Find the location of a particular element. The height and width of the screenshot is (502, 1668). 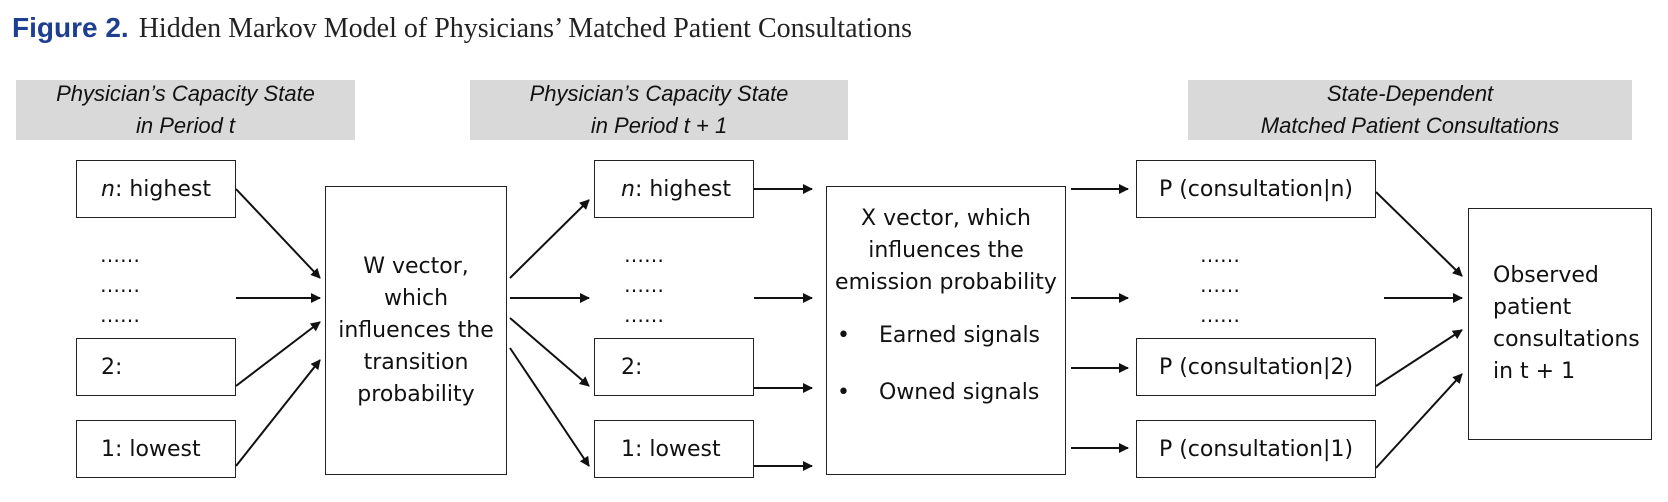

state-t1-lowest: 1: lowest is located at coordinates (674, 449).